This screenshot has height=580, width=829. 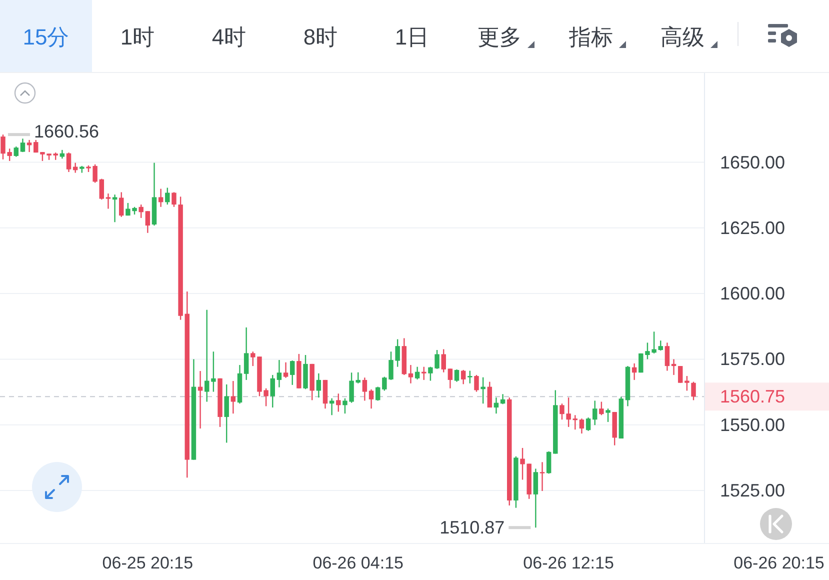 What do you see at coordinates (753, 162) in the screenshot?
I see `y-tick-label: 1650.00` at bounding box center [753, 162].